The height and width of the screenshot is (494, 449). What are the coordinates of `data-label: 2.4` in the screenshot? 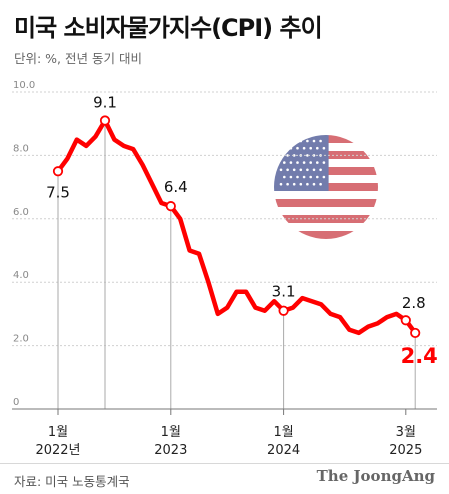 It's located at (419, 356).